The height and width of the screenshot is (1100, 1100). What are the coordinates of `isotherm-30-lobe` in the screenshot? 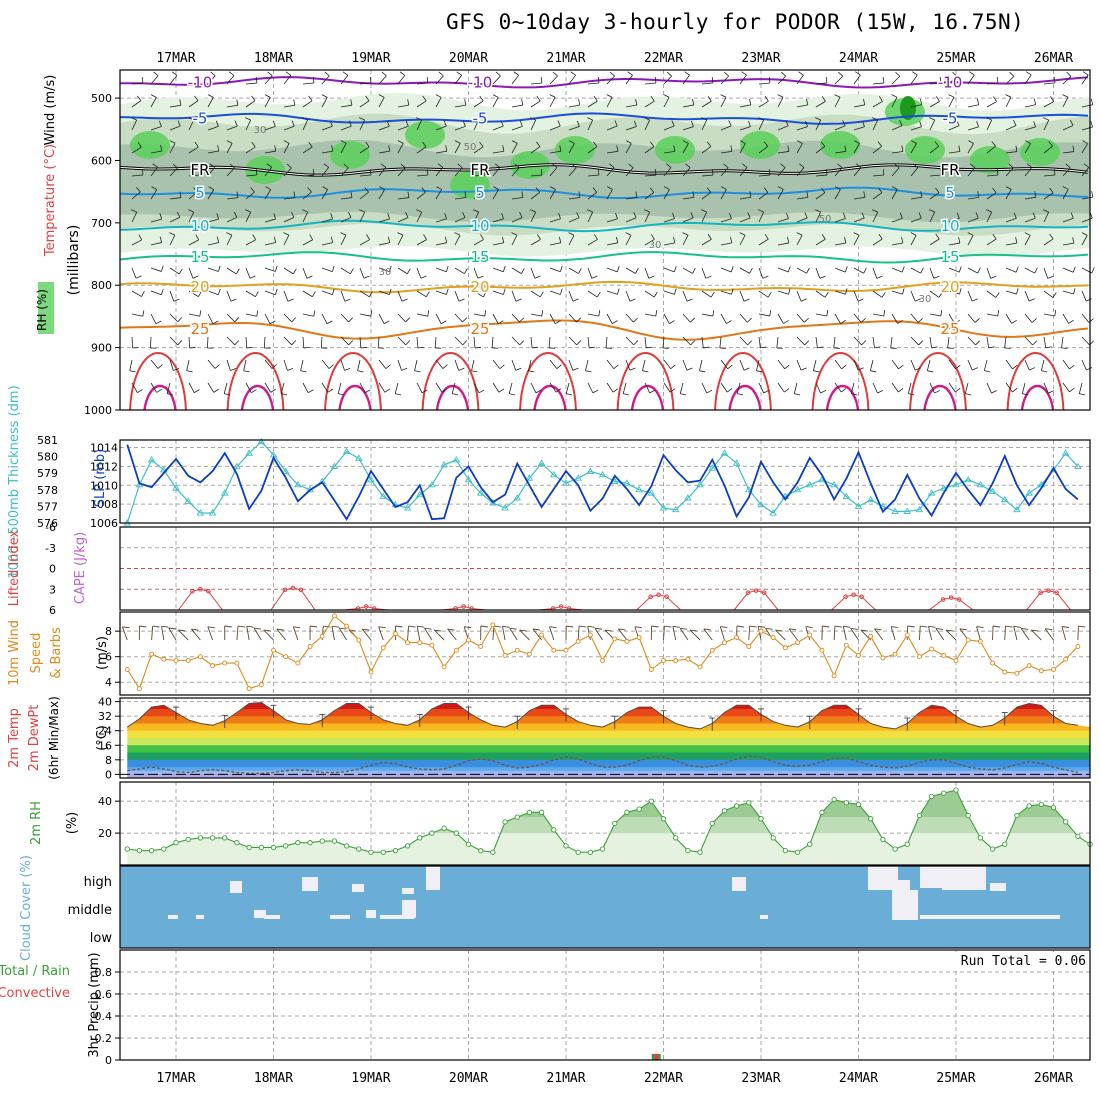 It's located at (645, 381).